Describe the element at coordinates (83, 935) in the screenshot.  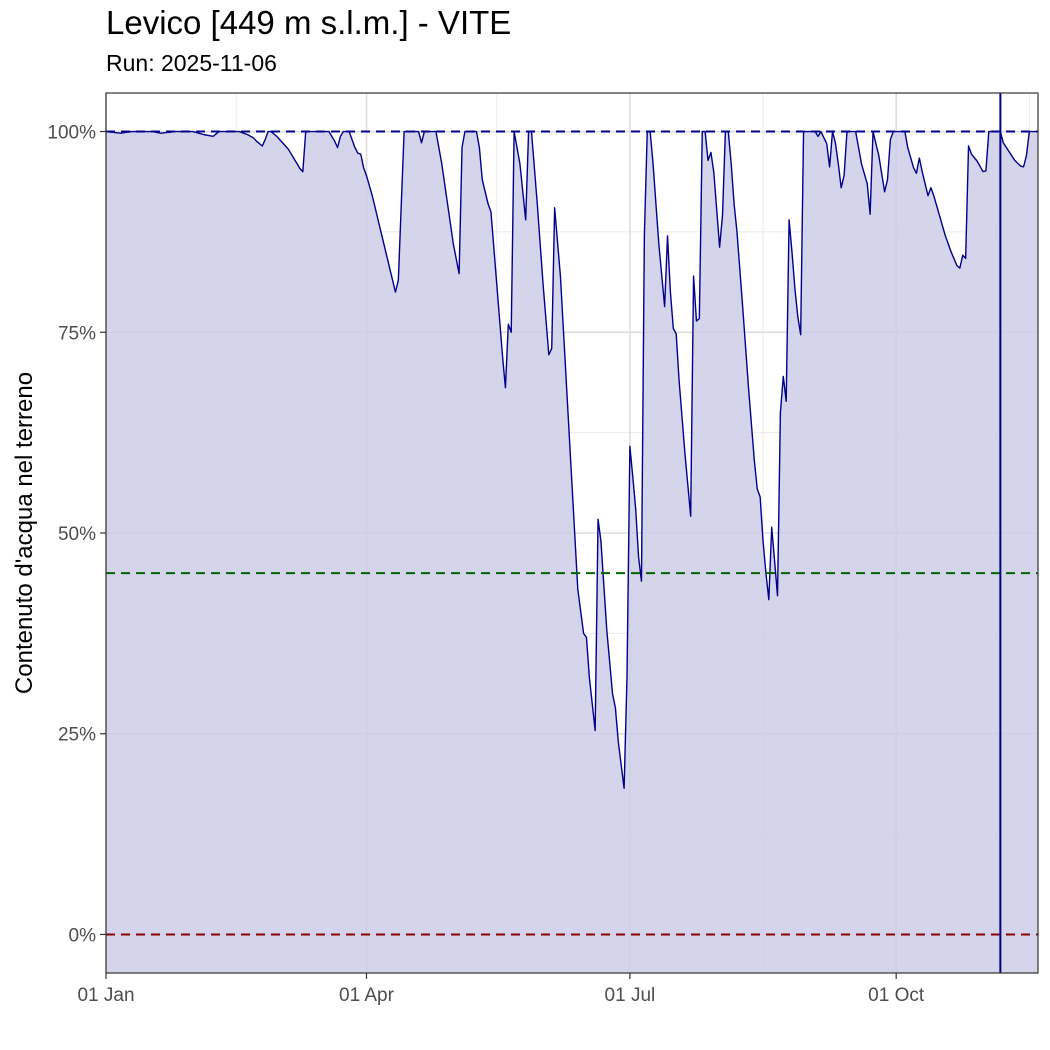
I see `y-tick-label: 0%` at that location.